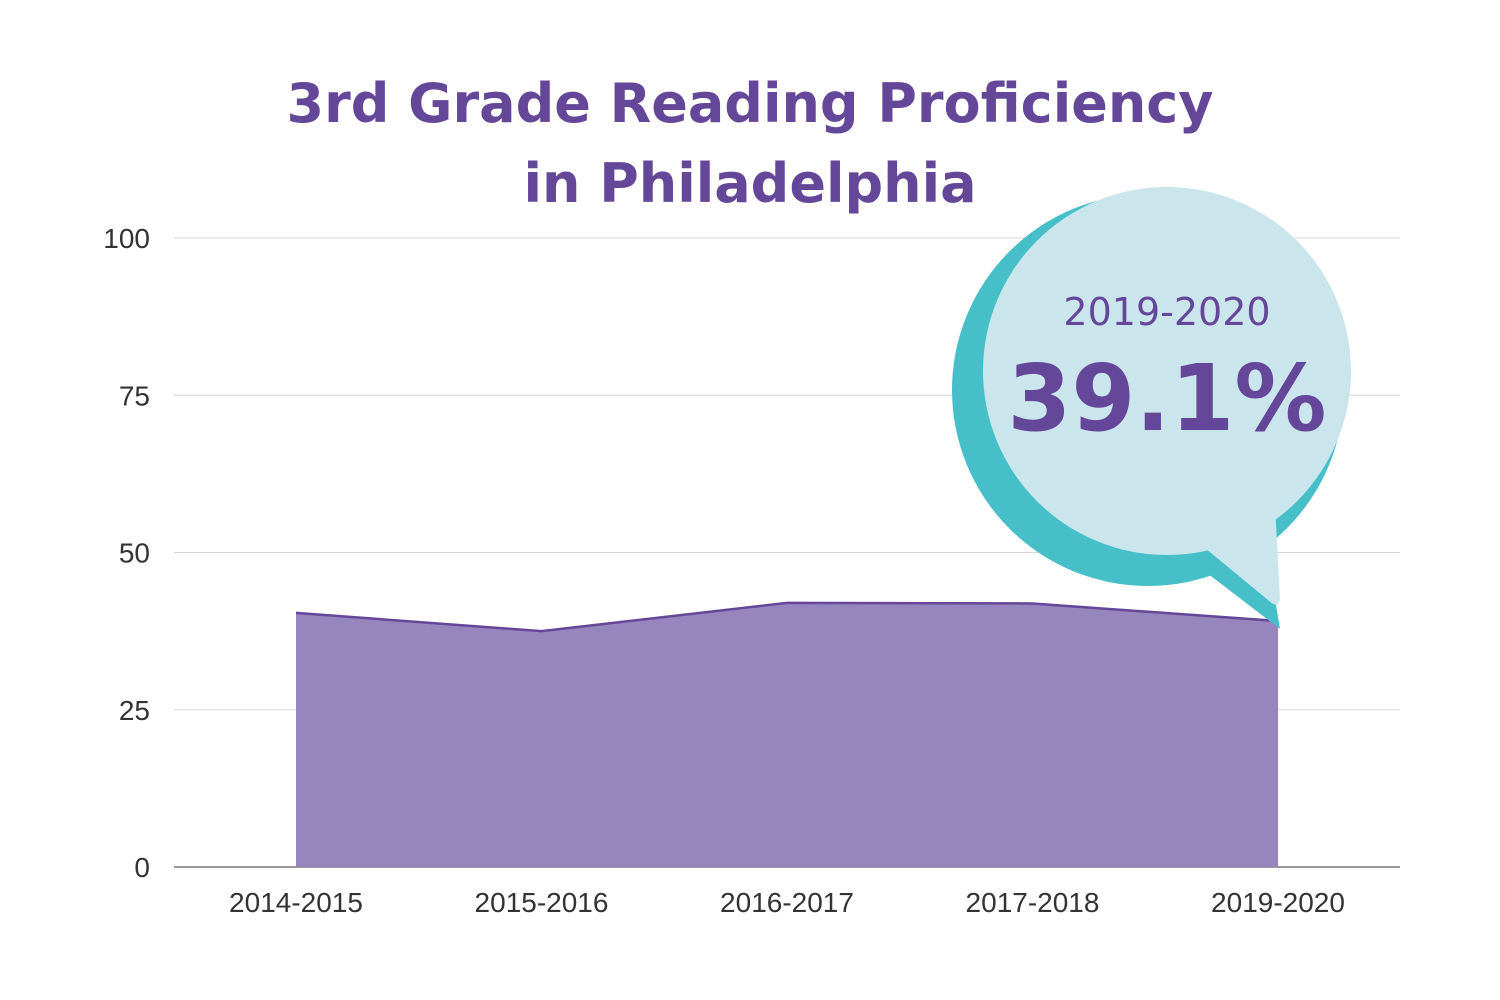 Image resolution: width=1500 pixels, height=1000 pixels. What do you see at coordinates (750, 103) in the screenshot?
I see `chart-title-line1: 3rd Grade Reading Proficiency` at bounding box center [750, 103].